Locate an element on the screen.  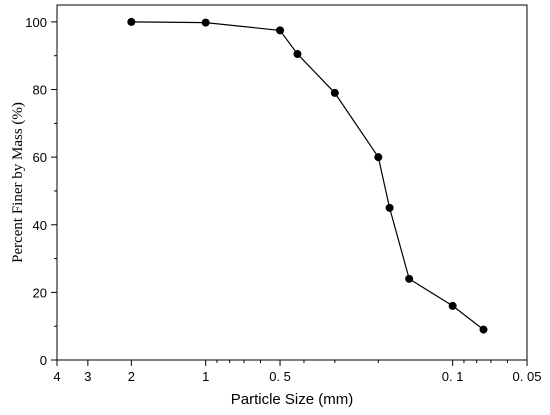
y-tick-label: 0 is located at coordinates (43, 360).